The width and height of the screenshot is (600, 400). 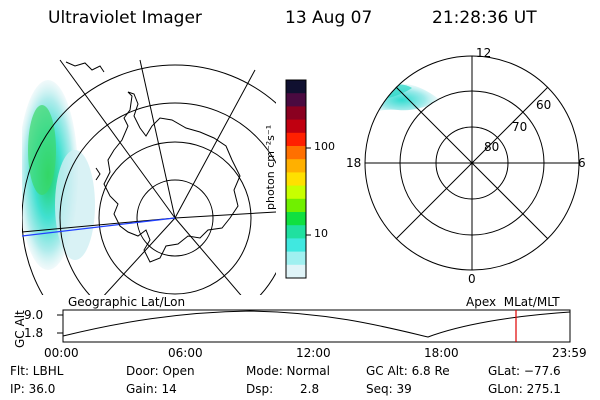 What do you see at coordinates (61, 353) in the screenshot?
I see `timeline-xtick-0000: 00:00` at bounding box center [61, 353].